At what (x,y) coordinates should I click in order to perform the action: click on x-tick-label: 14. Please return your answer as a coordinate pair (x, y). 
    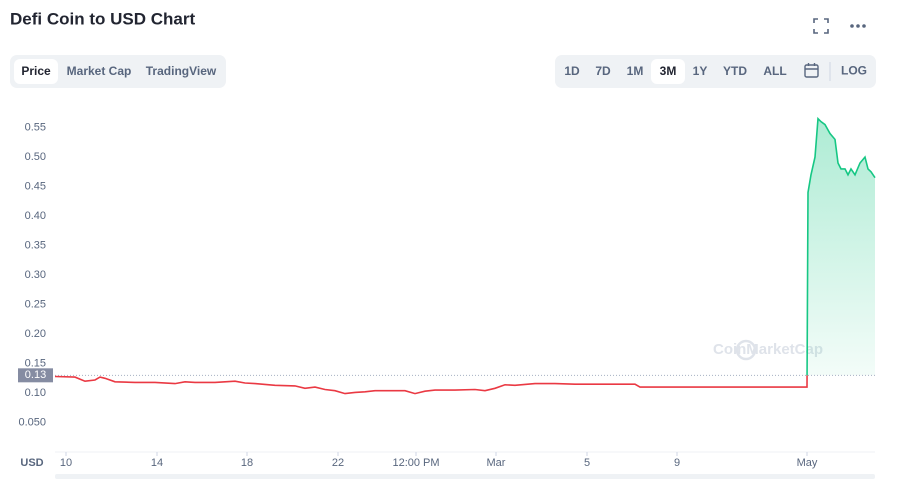
    Looking at the image, I should click on (157, 463).